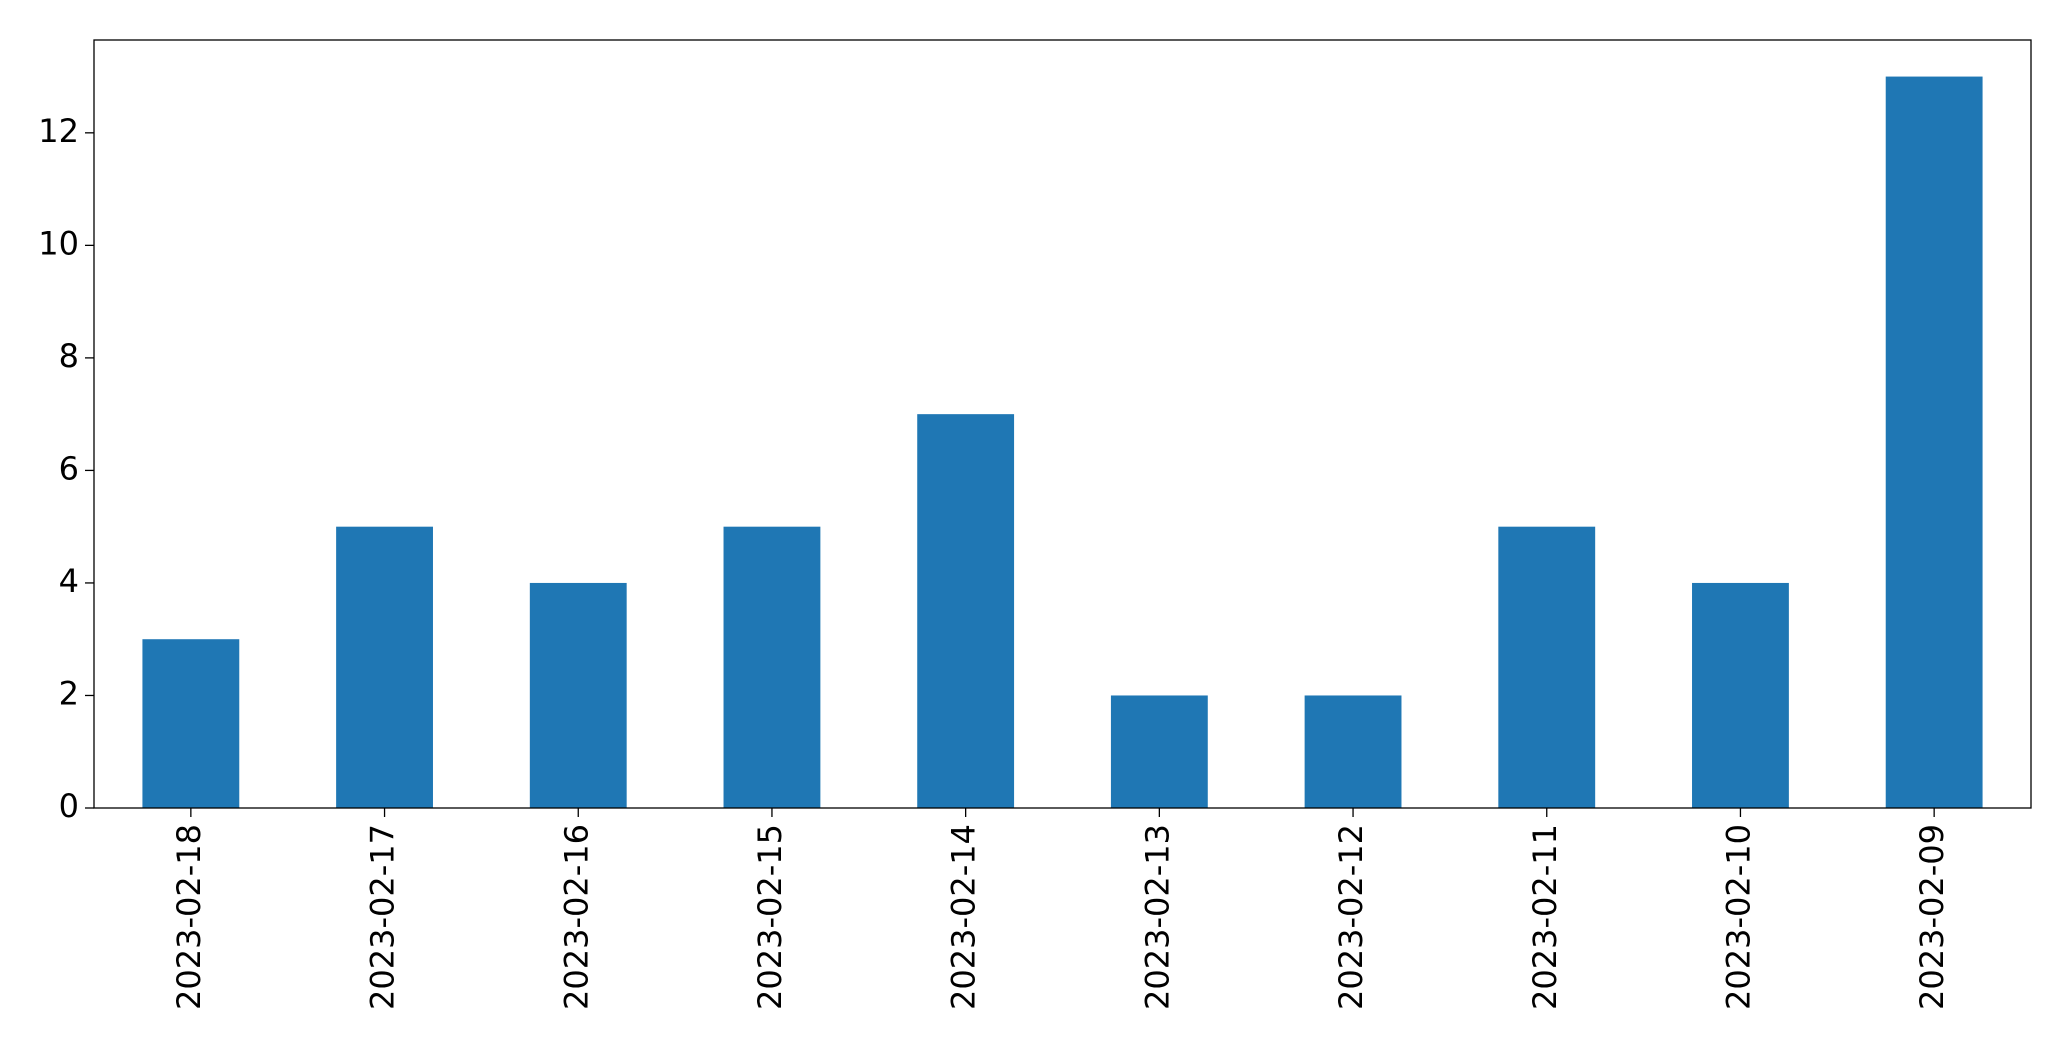 The image size is (2071, 1061). Describe the element at coordinates (1932, 917) in the screenshot. I see `x-tick-label: 2023-02-09` at that location.